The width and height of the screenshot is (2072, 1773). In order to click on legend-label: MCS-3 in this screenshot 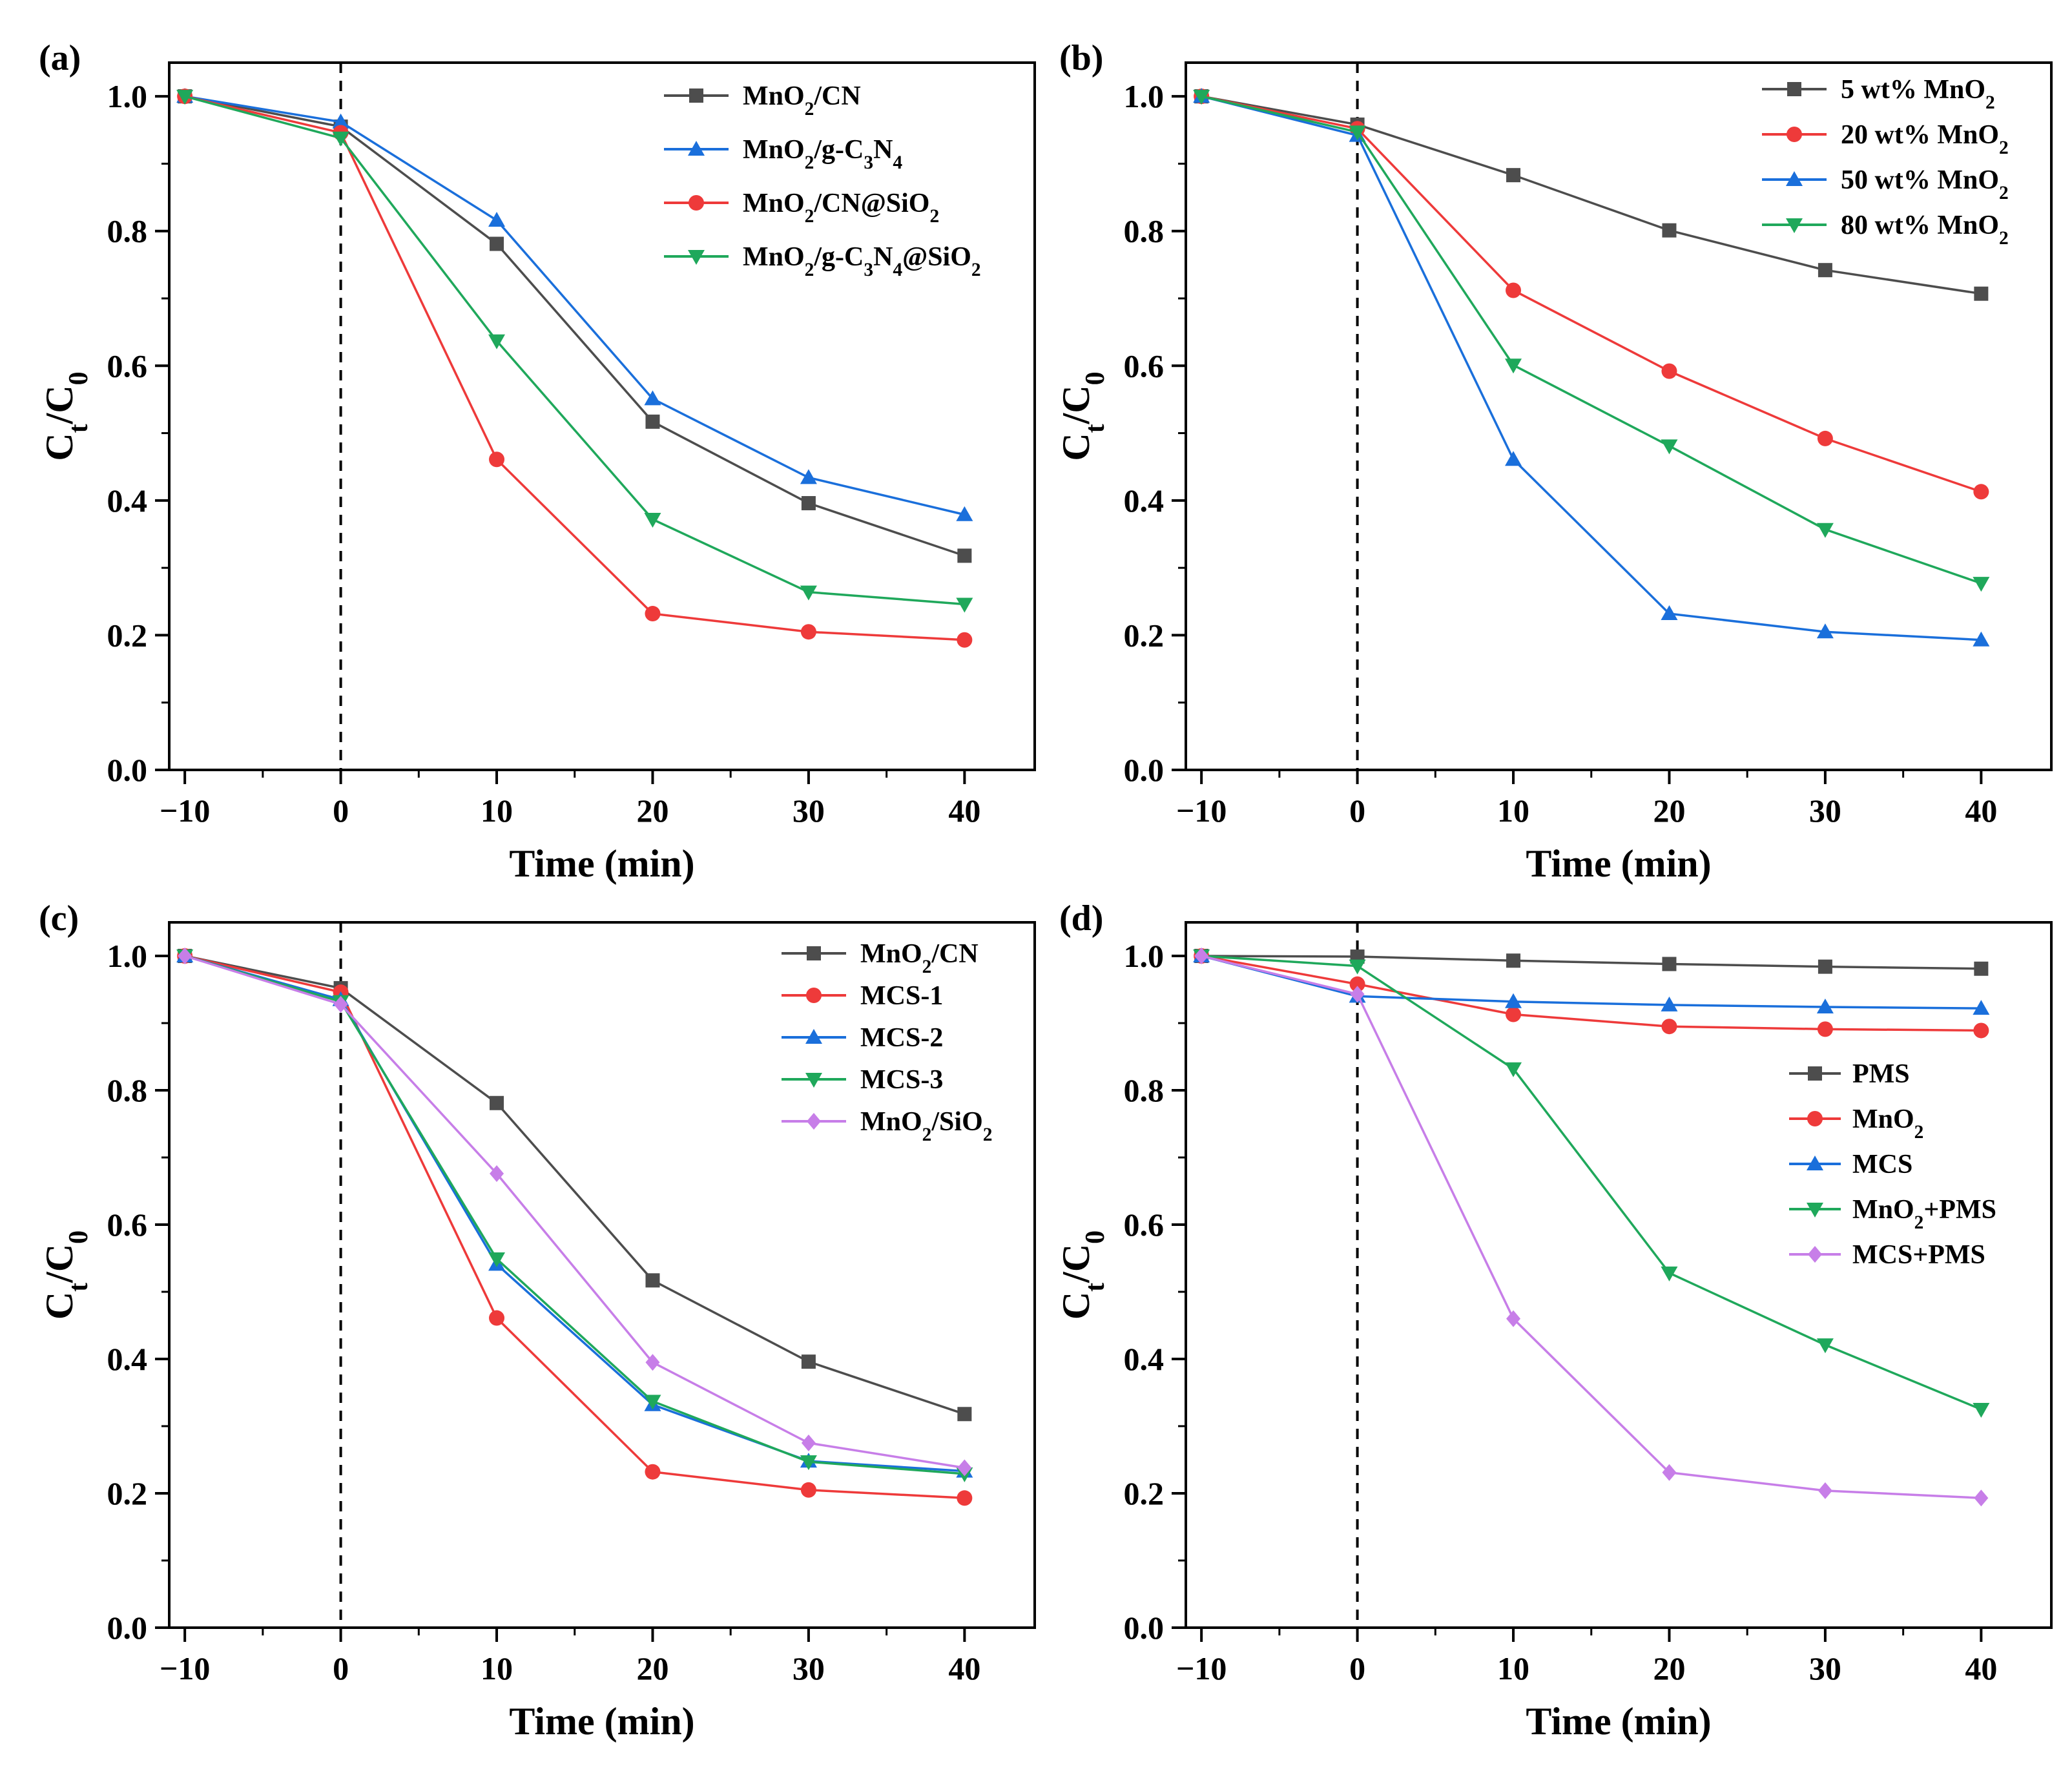, I will do `click(901, 1080)`.